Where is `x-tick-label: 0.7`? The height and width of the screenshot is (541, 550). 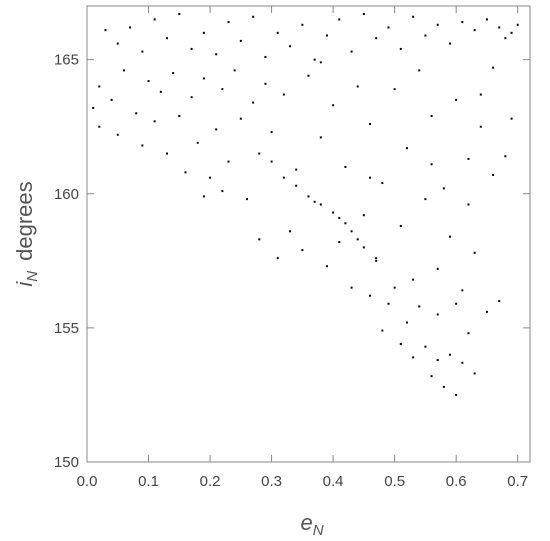 x-tick-label: 0.7 is located at coordinates (517, 481).